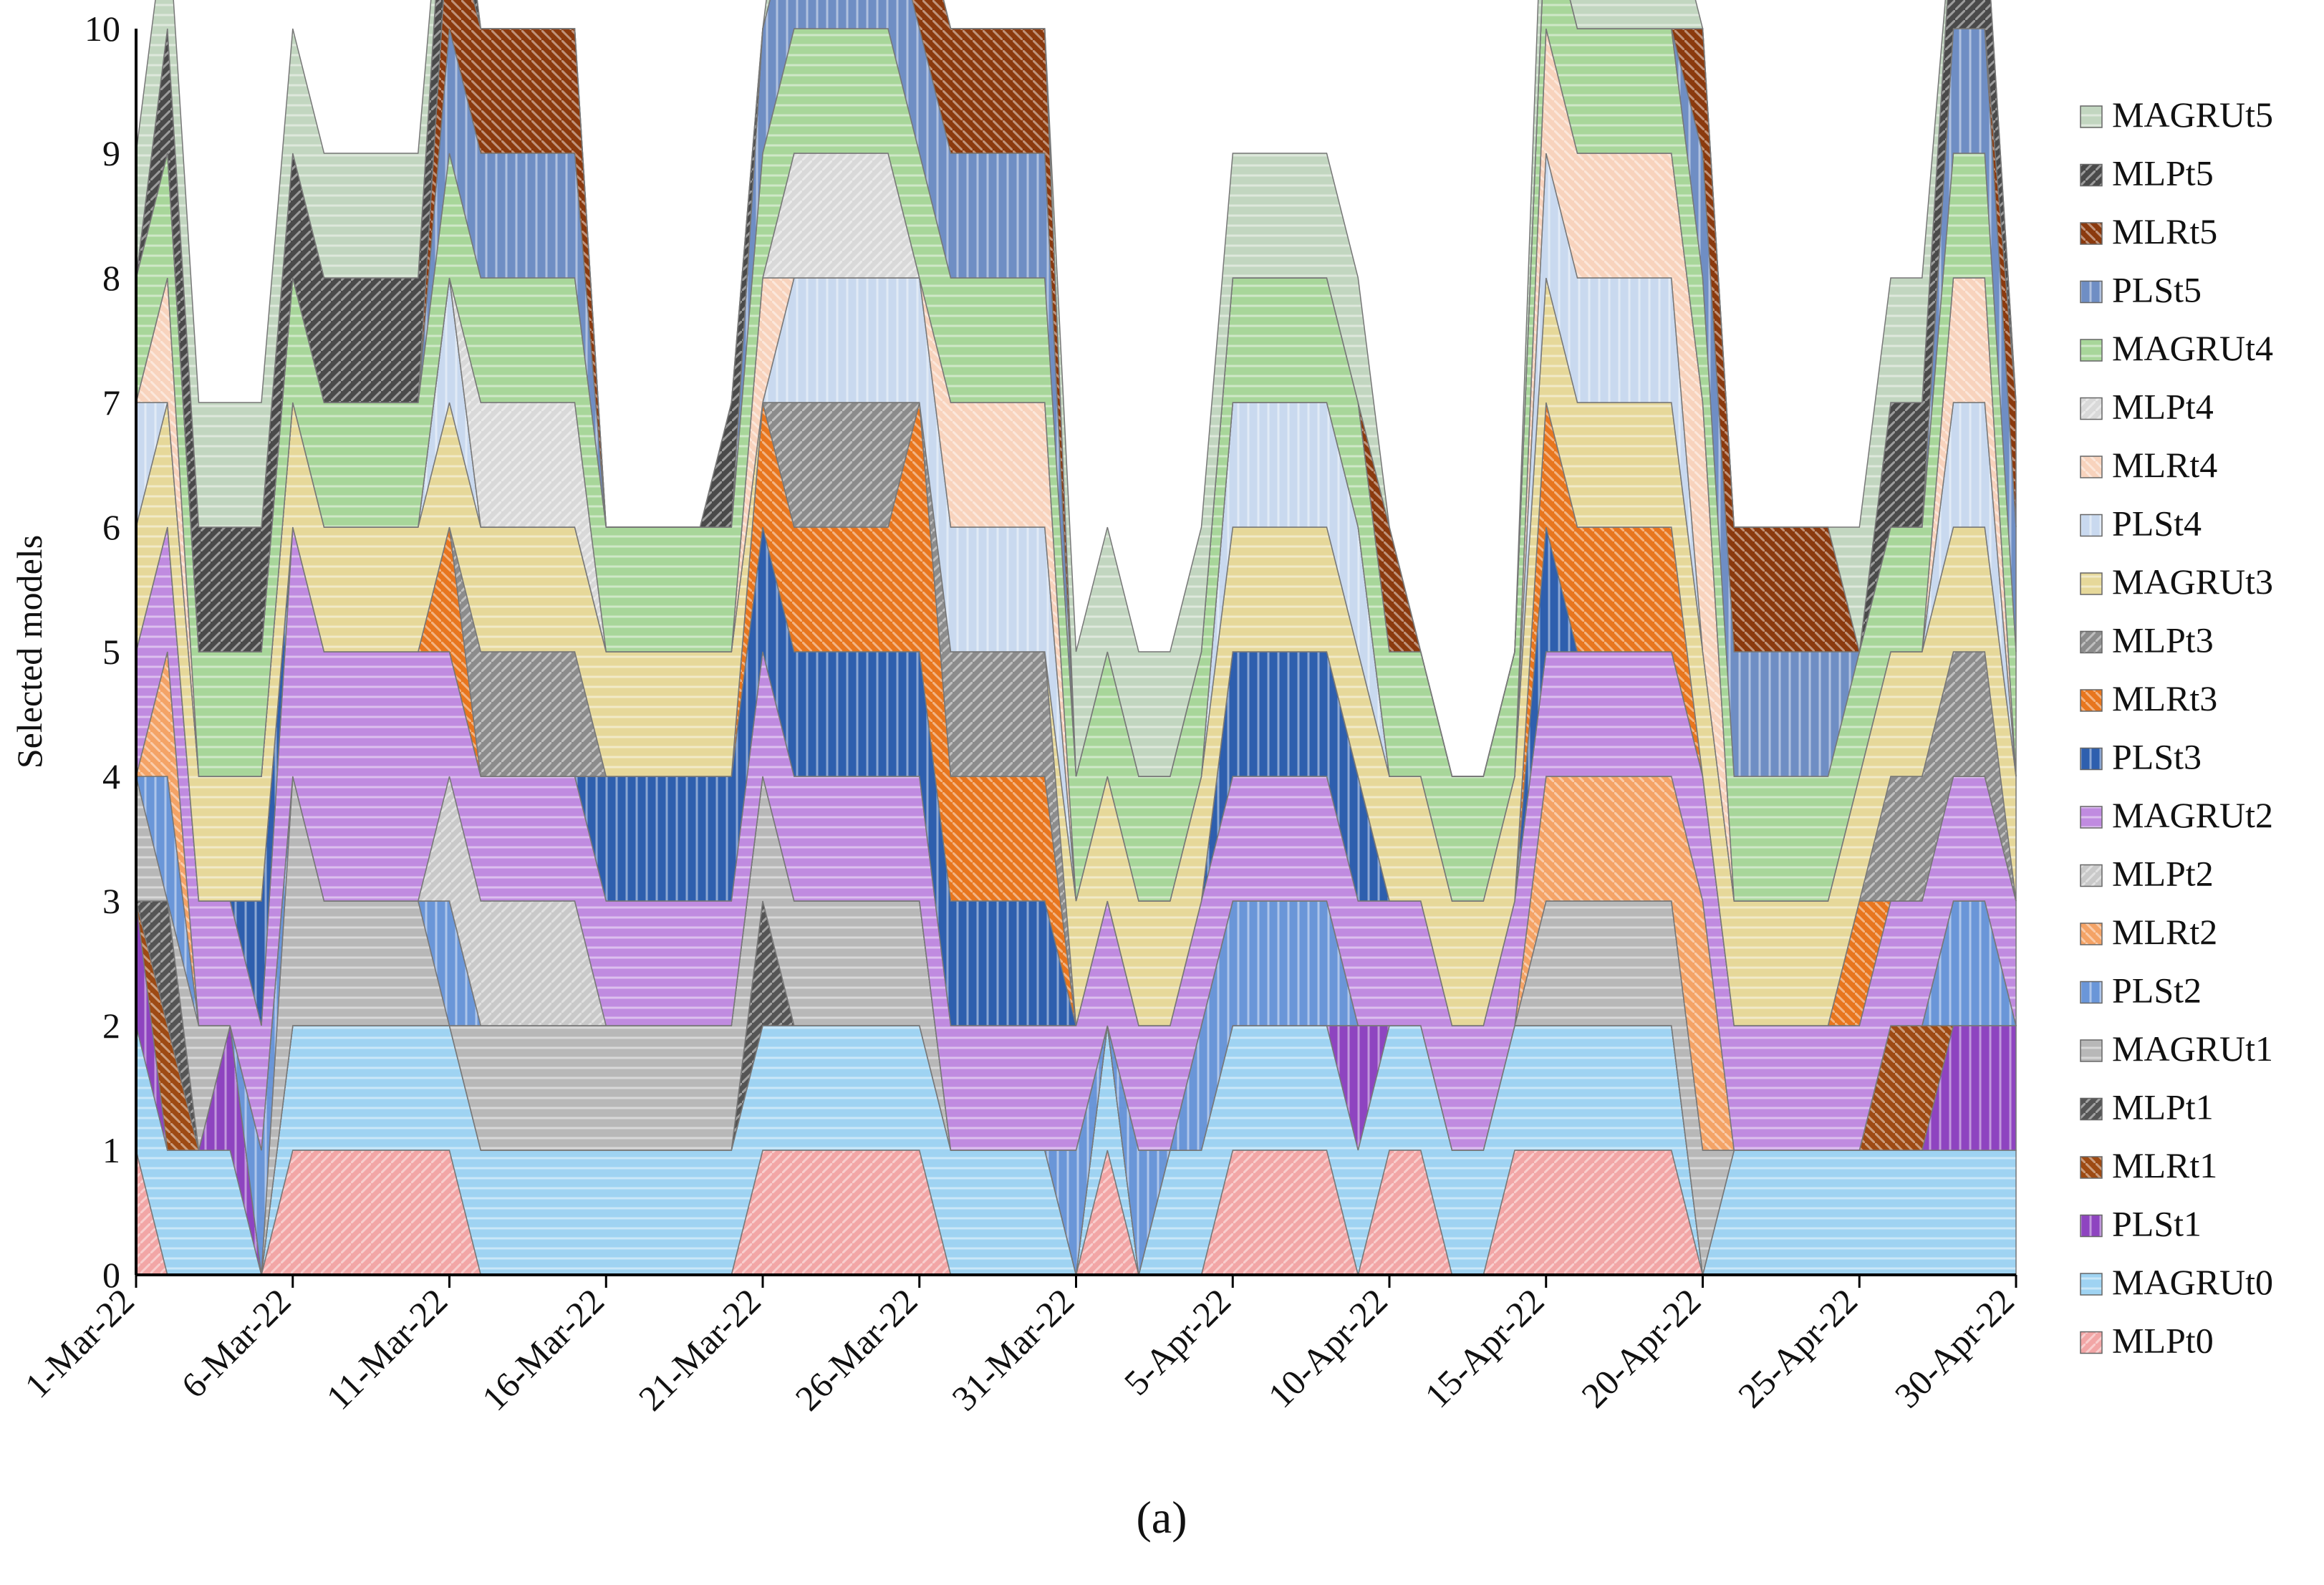  I want to click on legend-item-magrut0: MAGRUt0, so click(2176, 1282).